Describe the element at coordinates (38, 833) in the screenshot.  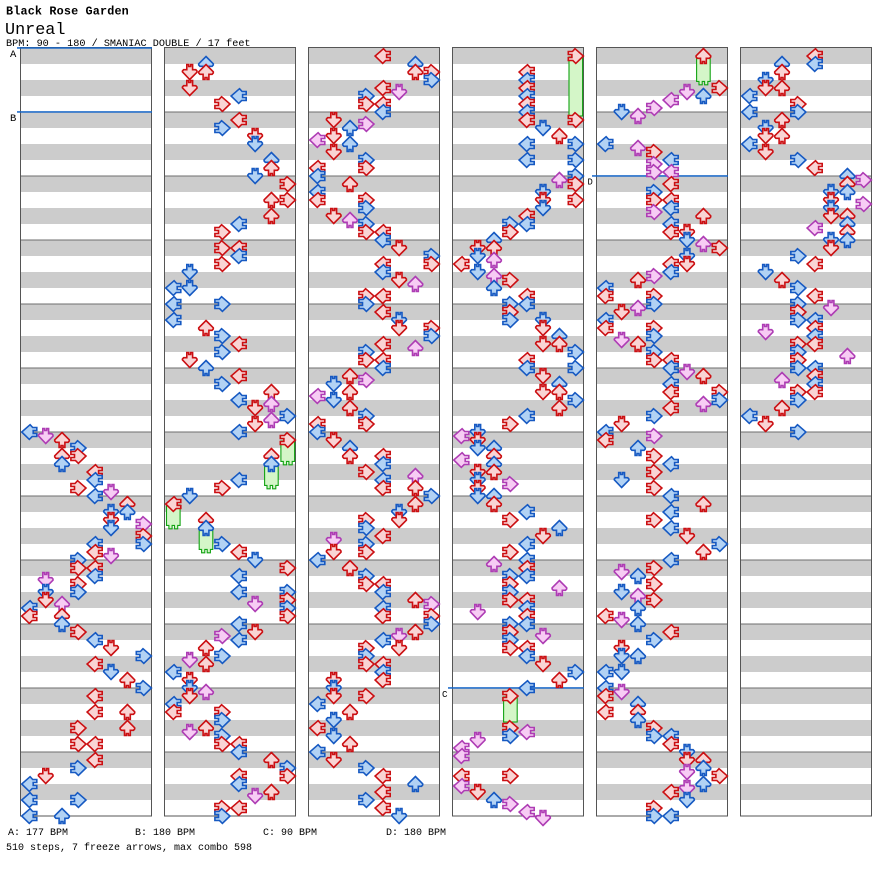
I see `svg-text: A: 177 BPM` at that location.